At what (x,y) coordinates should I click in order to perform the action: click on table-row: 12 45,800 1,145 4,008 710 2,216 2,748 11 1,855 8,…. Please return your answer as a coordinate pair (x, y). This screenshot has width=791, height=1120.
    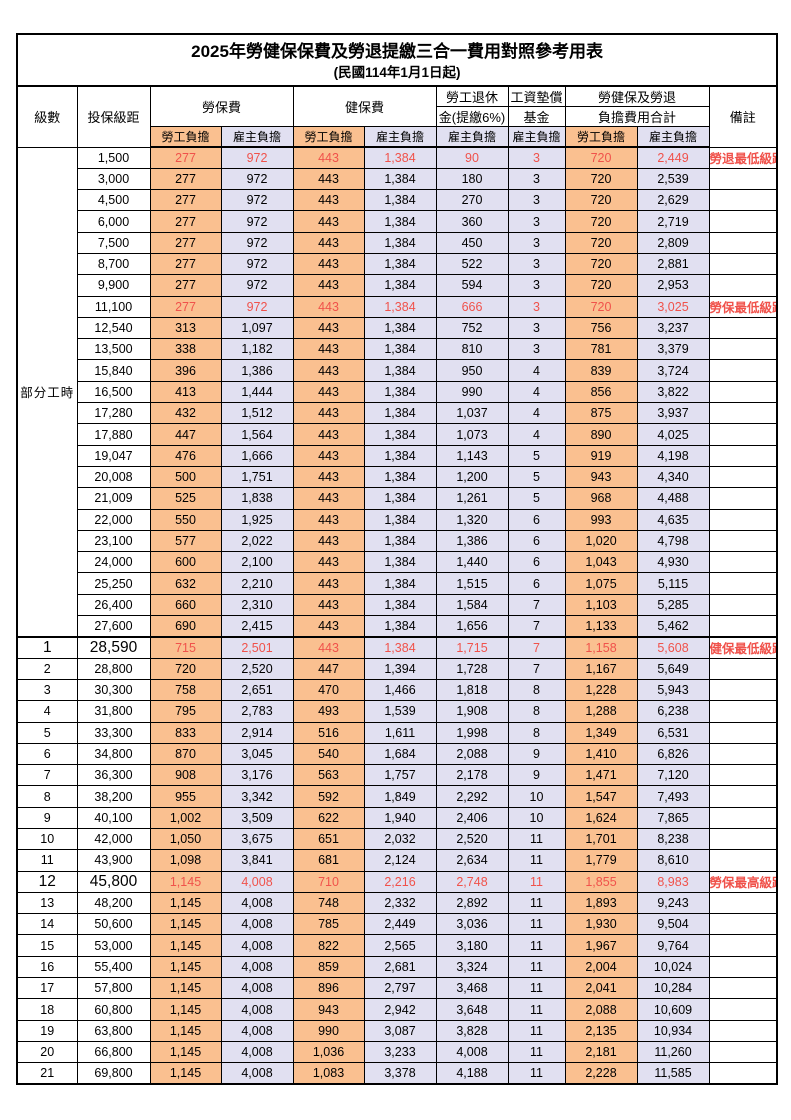
    Looking at the image, I should click on (397, 881).